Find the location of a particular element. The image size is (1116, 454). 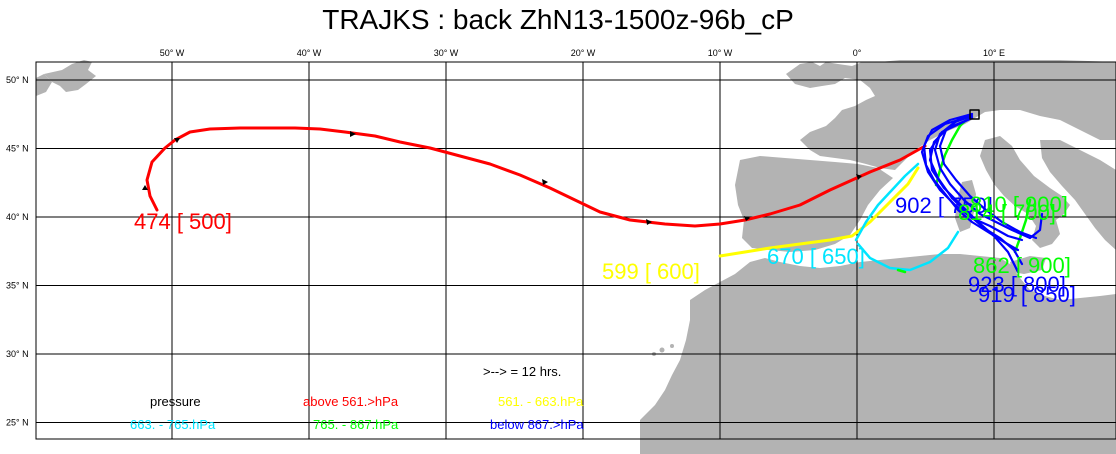

lon-tick-label: 10° E is located at coordinates (994, 53).